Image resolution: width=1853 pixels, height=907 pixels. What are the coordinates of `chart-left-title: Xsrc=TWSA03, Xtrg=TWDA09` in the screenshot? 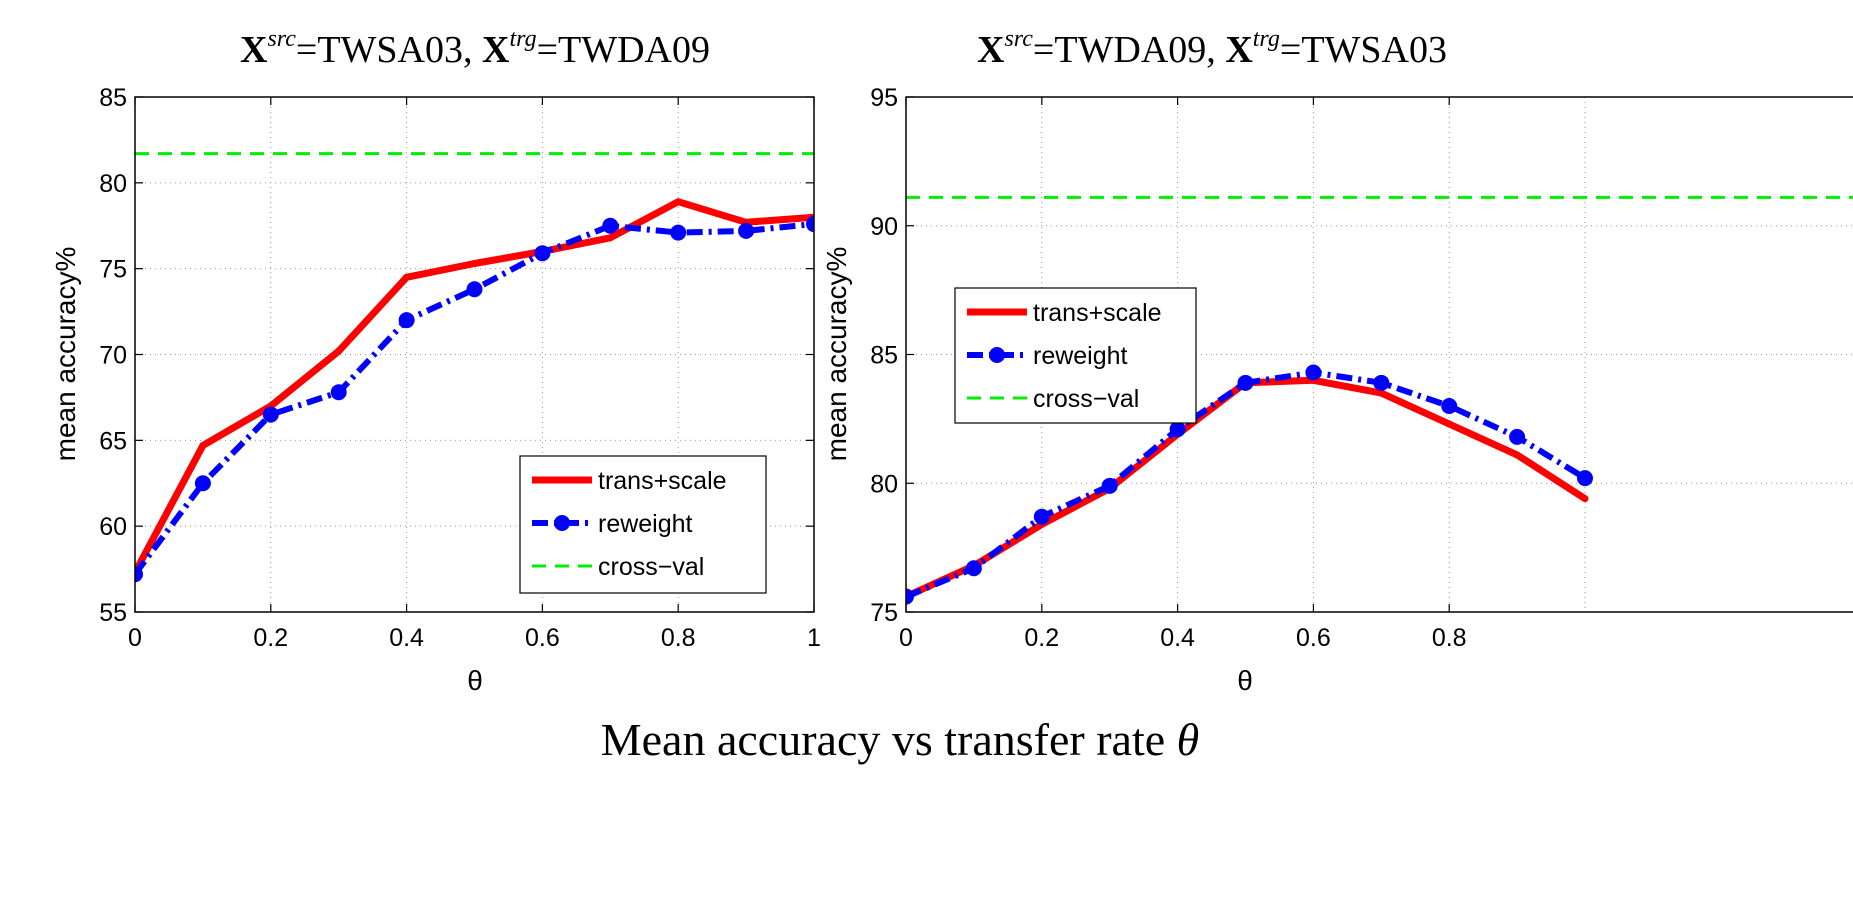 It's located at (475, 48).